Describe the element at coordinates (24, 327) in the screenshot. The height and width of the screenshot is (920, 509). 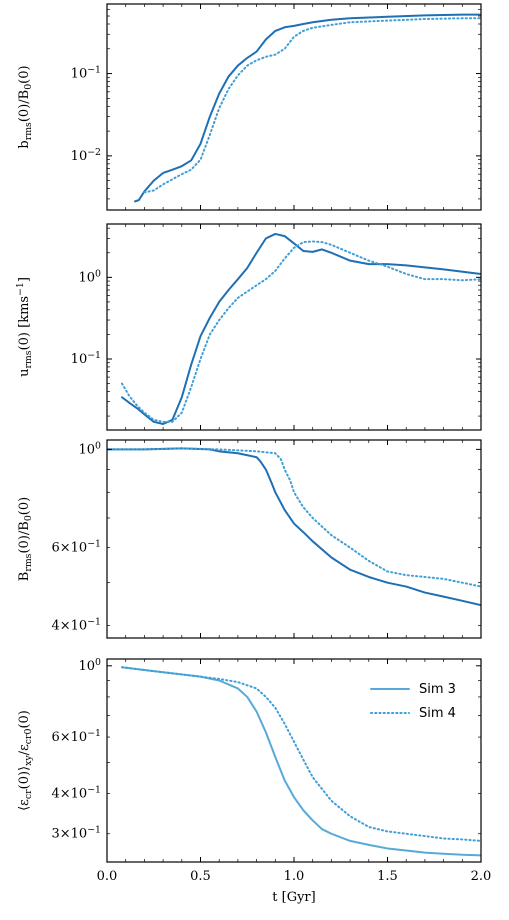
I see `y-axis-label: urms(0) [kms−1]` at that location.